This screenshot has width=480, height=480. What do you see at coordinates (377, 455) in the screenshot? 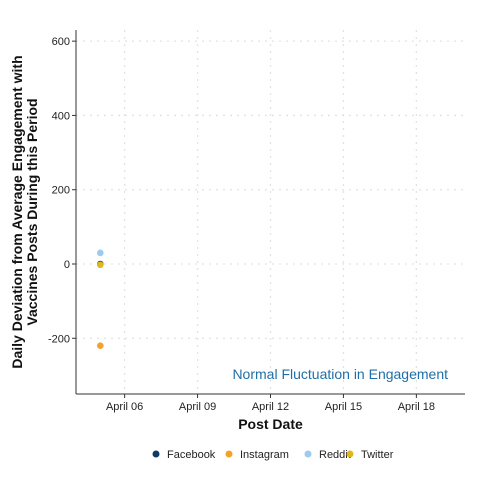
I see `legend-label-twitter: Twitter` at bounding box center [377, 455].